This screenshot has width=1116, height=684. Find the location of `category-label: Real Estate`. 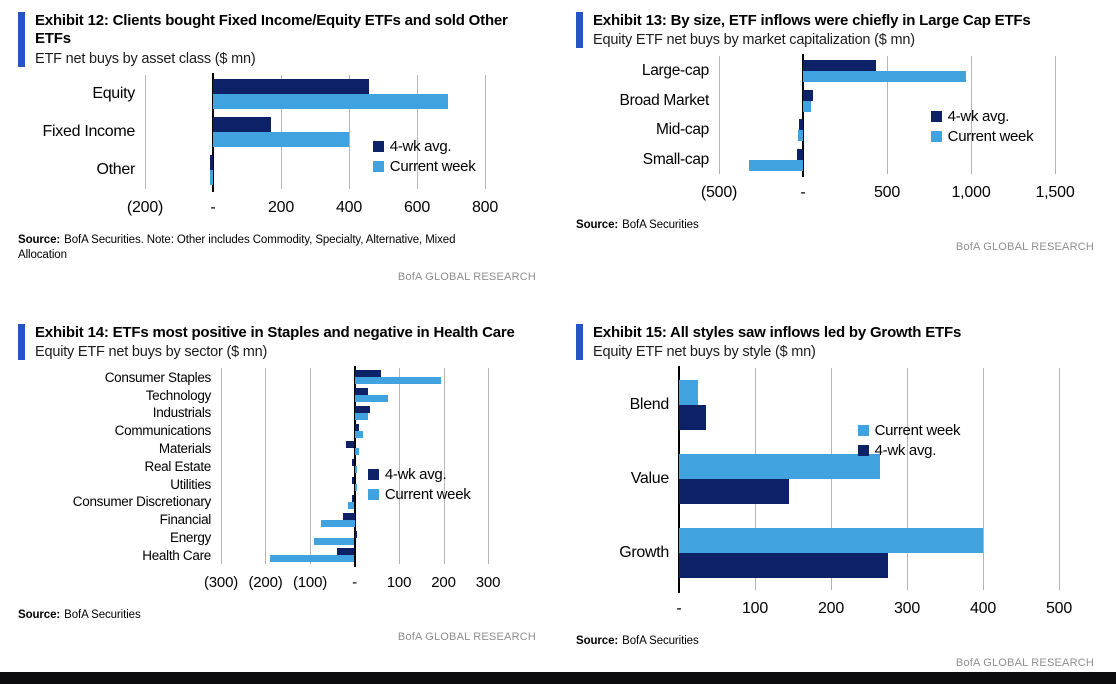

category-label: Real Estate is located at coordinates (178, 466).